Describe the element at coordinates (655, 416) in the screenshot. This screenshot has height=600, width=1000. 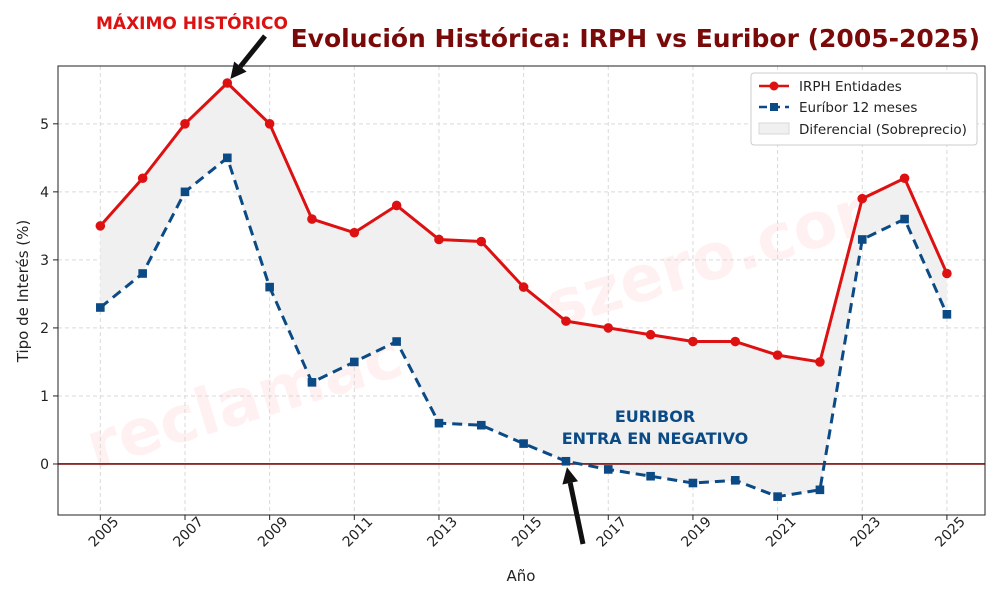
I see `annotation-negative-text-1: EURIBOR` at that location.